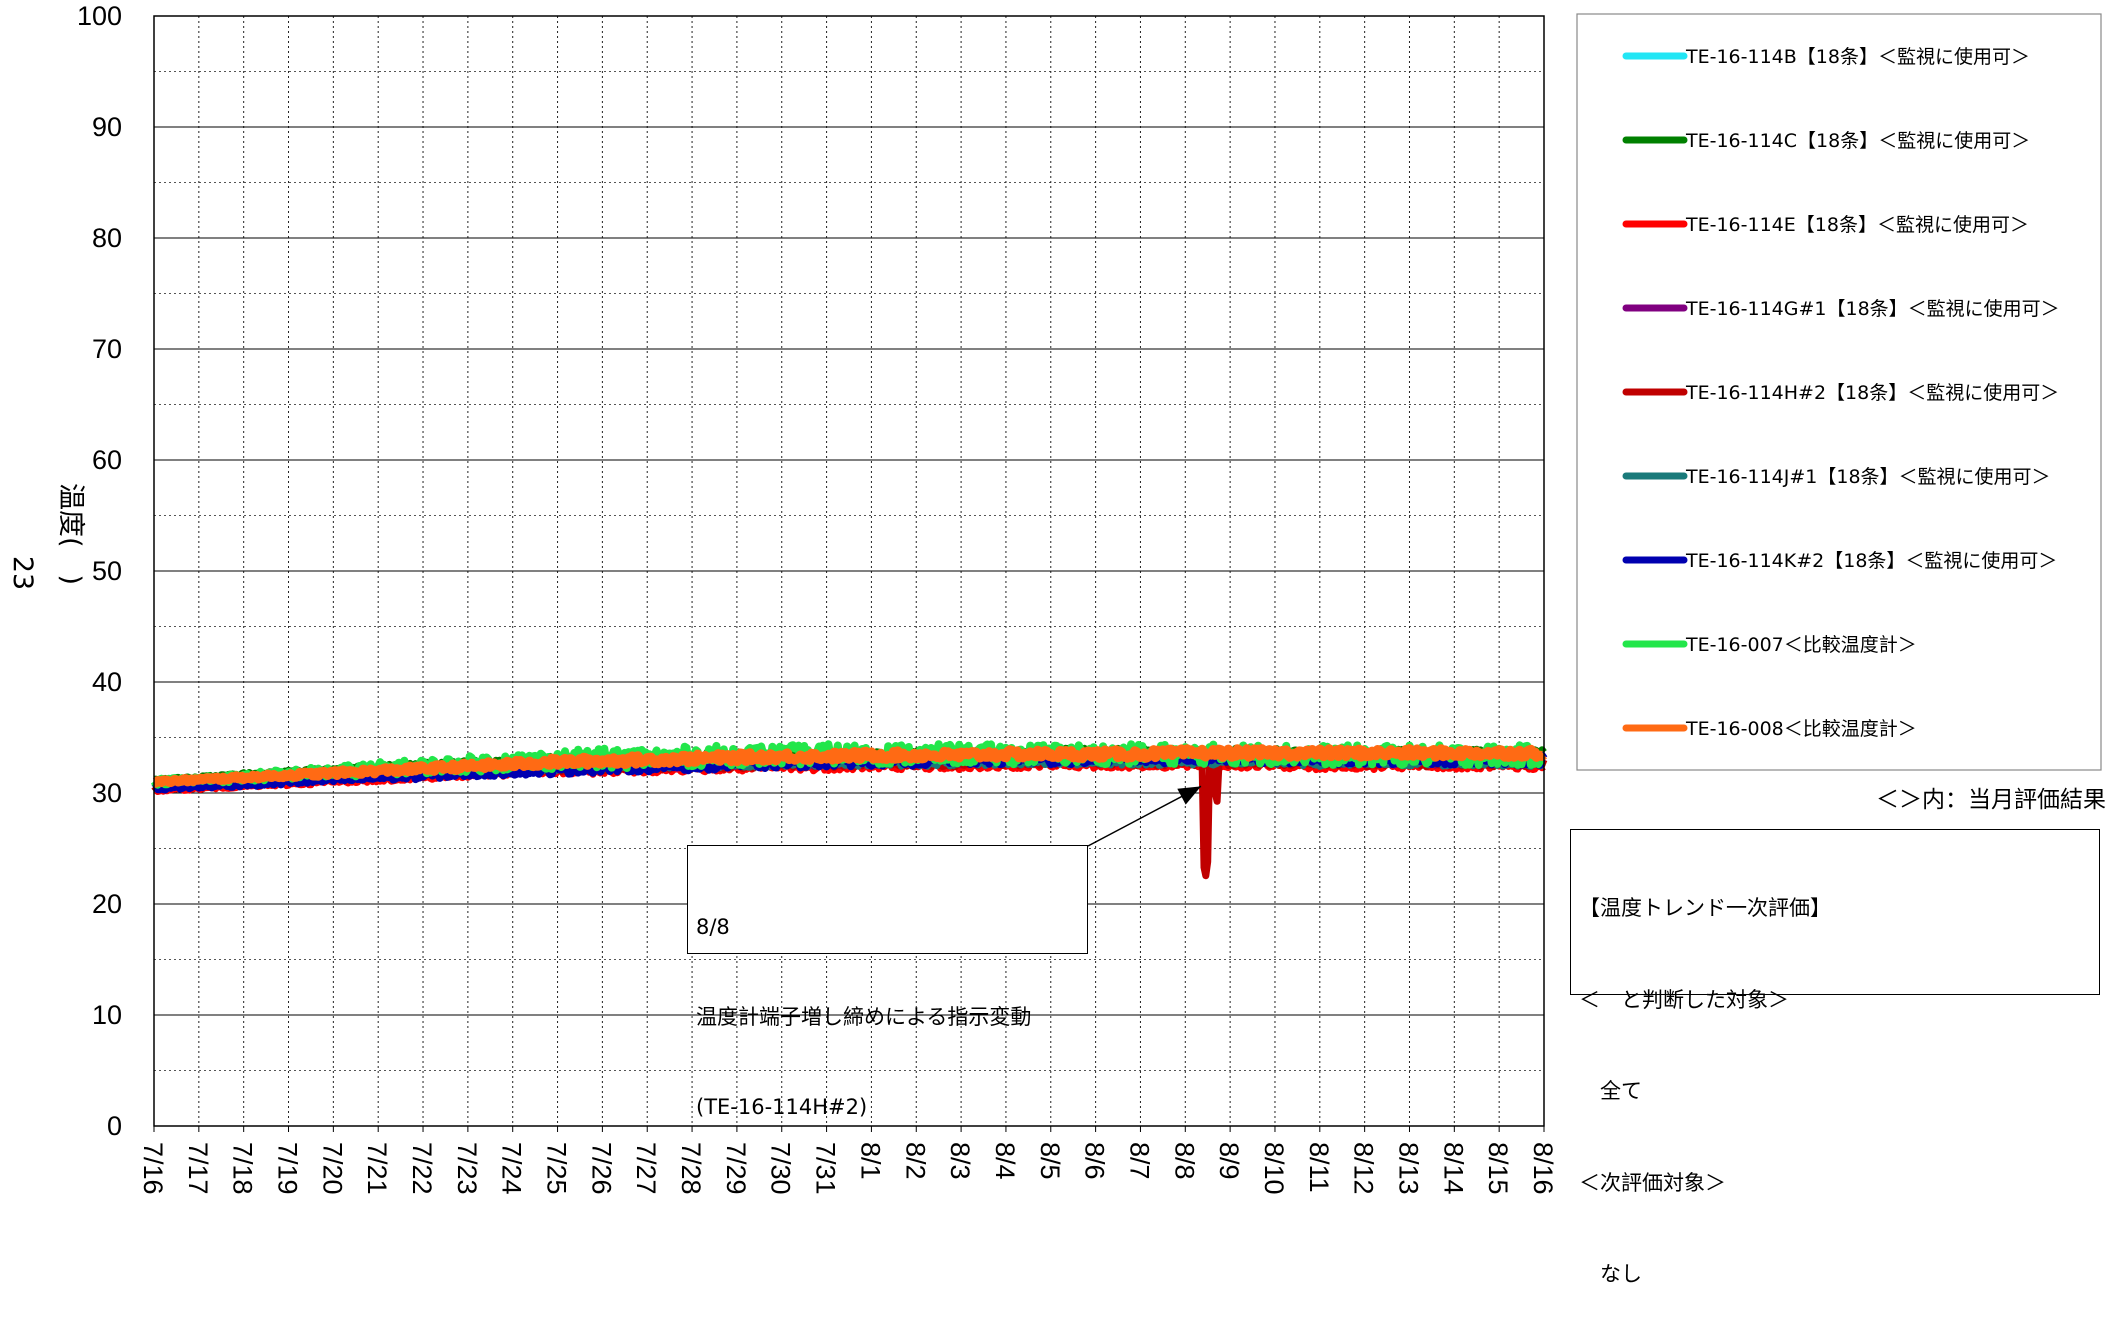  What do you see at coordinates (1610, 1274) in the screenshot?
I see `evaluation-next-value: なし` at bounding box center [1610, 1274].